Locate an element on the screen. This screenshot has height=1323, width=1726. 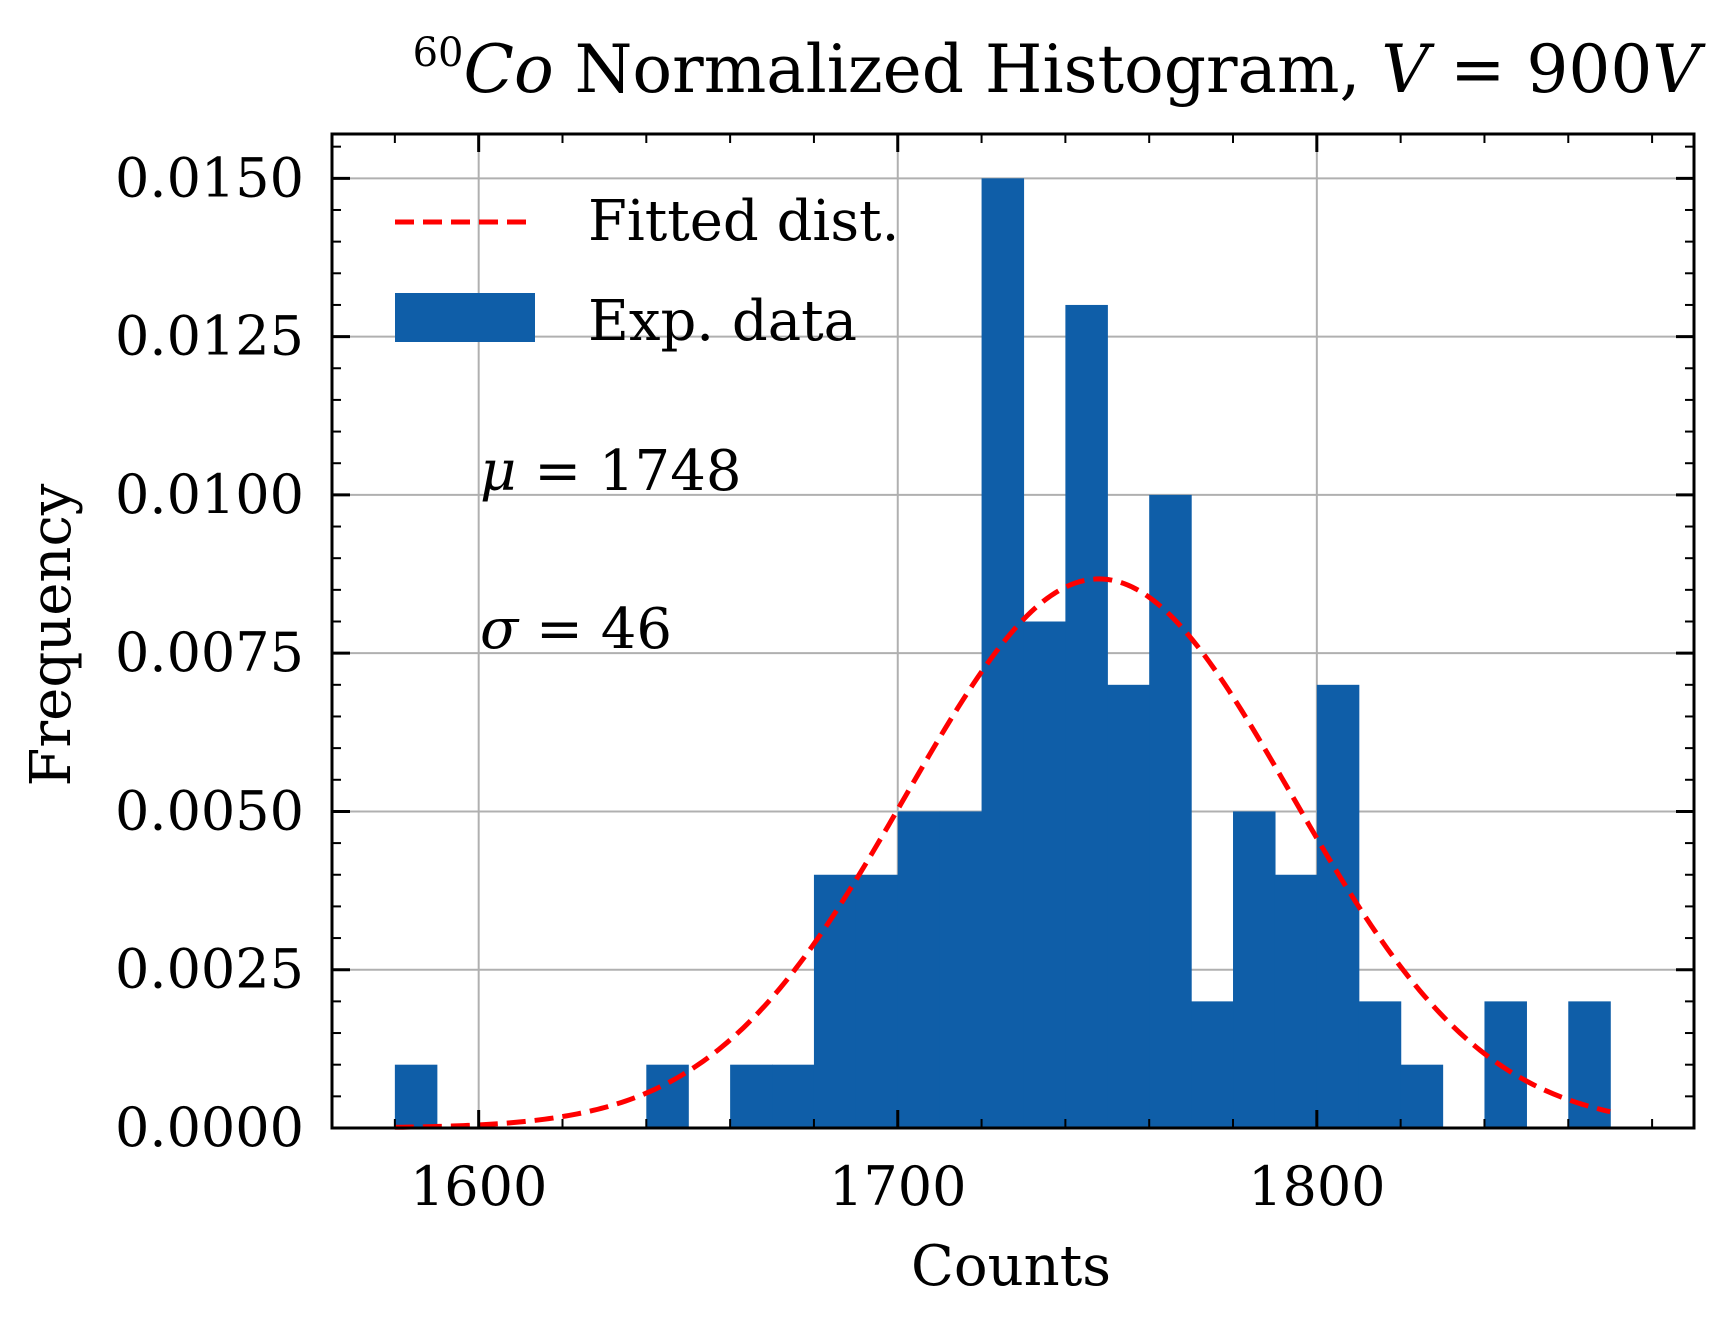
legend-fit-label: Fitted dist. is located at coordinates (743, 221).